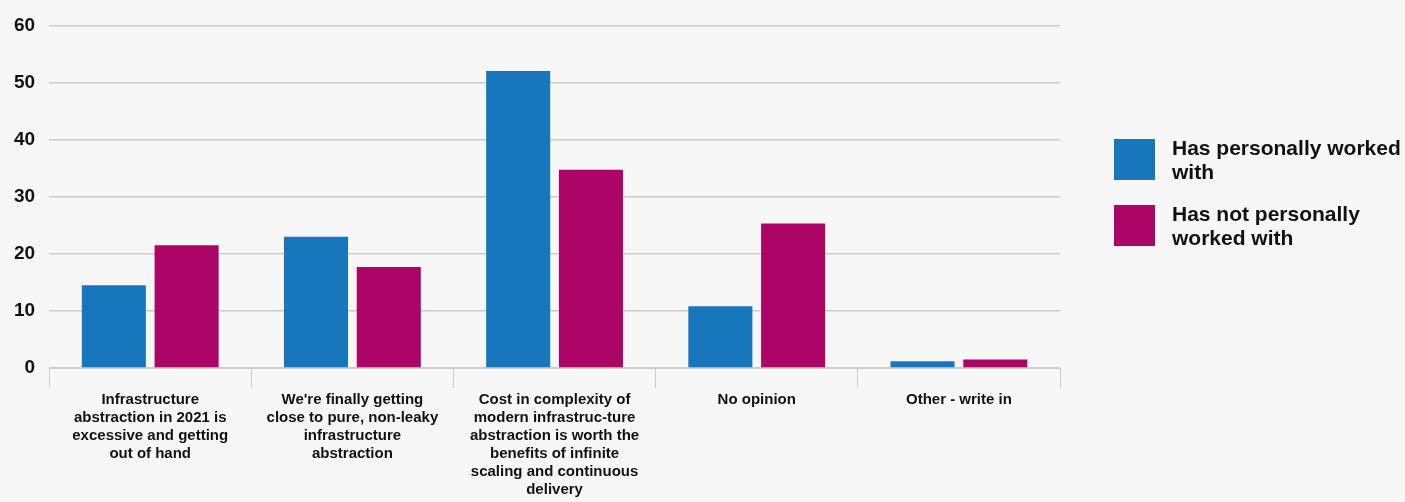 The height and width of the screenshot is (502, 1405). I want to click on y-tick-label: 40, so click(24, 138).